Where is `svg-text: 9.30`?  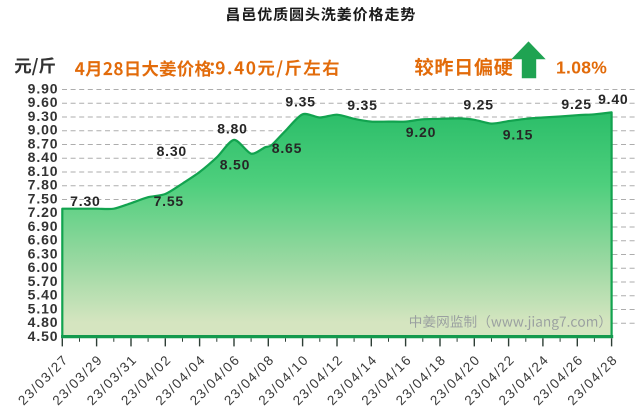 svg-text: 9.30 is located at coordinates (43, 116).